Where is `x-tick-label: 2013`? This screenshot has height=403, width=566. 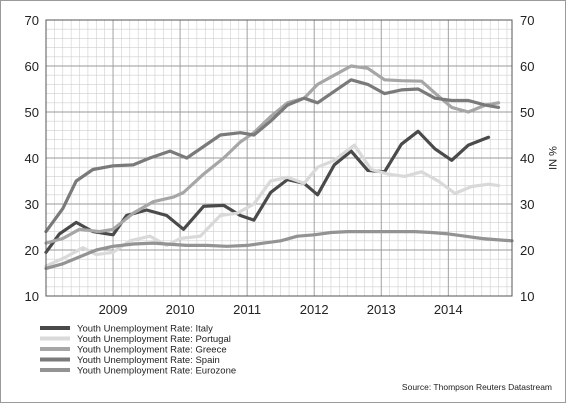 x-tick-label: 2013 is located at coordinates (381, 309).